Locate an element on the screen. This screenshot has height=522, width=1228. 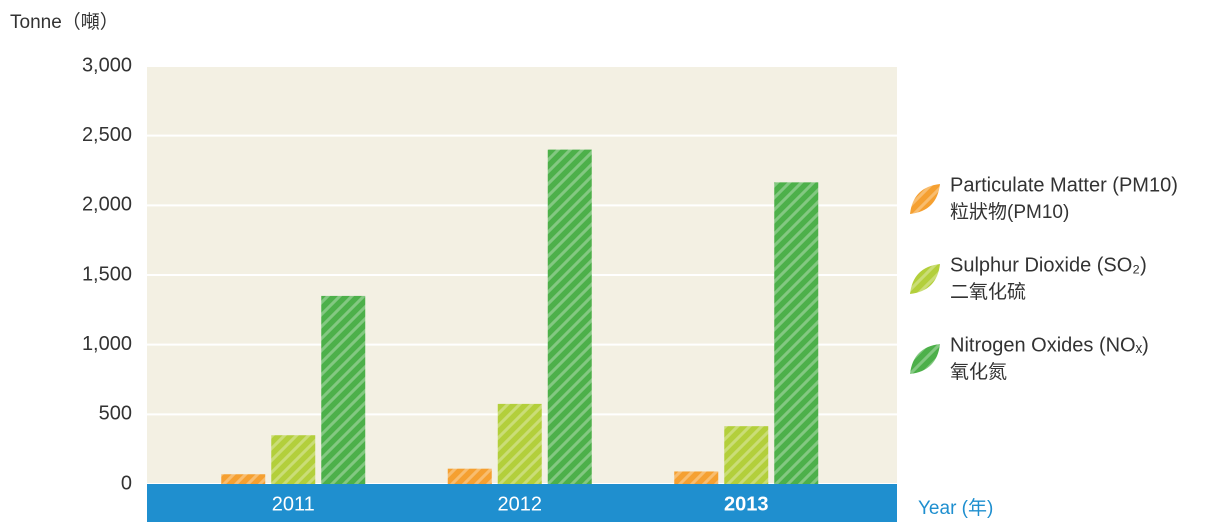
legend-label: Sulphur Dioxide (SO₂) is located at coordinates (1048, 265).